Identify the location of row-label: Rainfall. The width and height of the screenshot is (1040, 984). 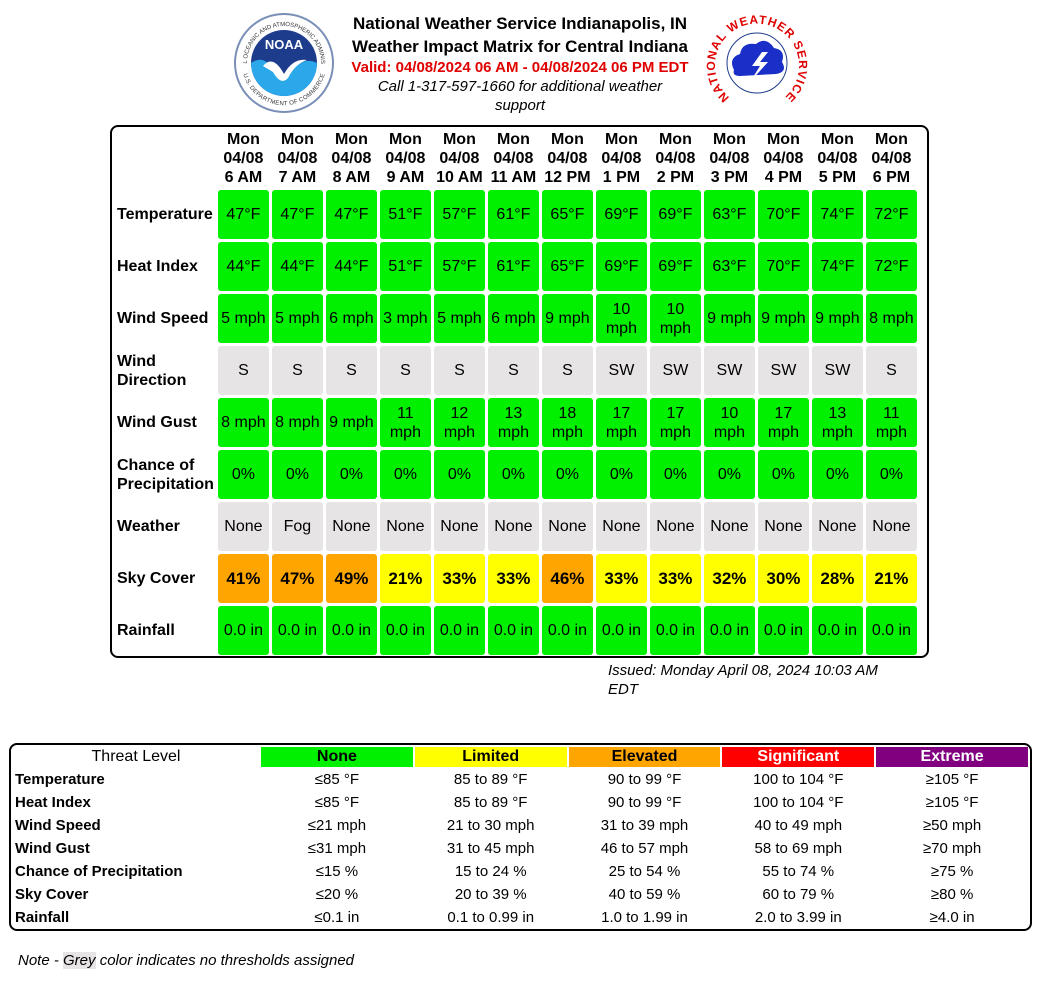
(146, 630).